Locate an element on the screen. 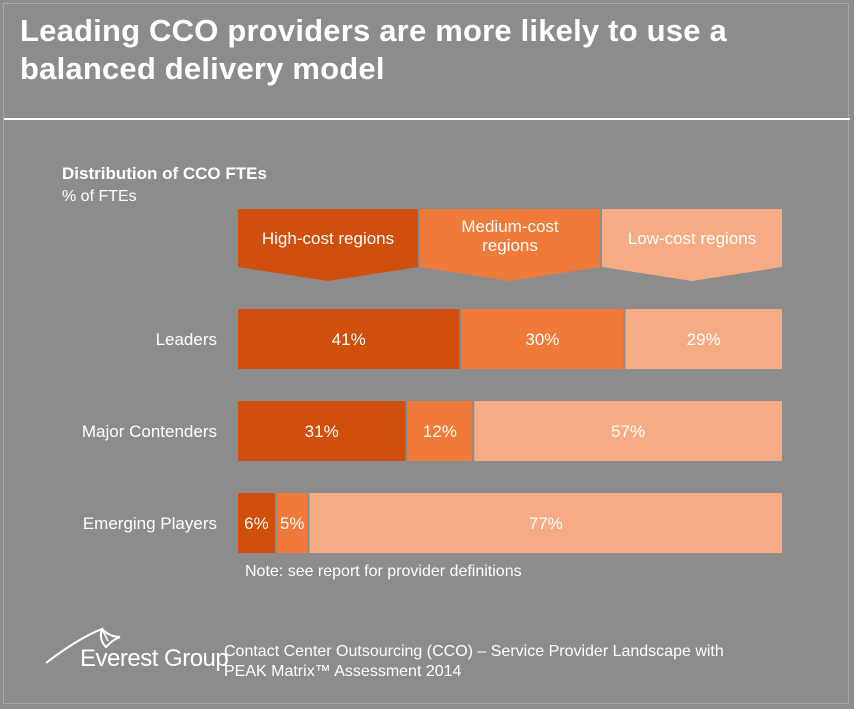 The width and height of the screenshot is (854, 709). data-label-2-1: 31% is located at coordinates (322, 431).